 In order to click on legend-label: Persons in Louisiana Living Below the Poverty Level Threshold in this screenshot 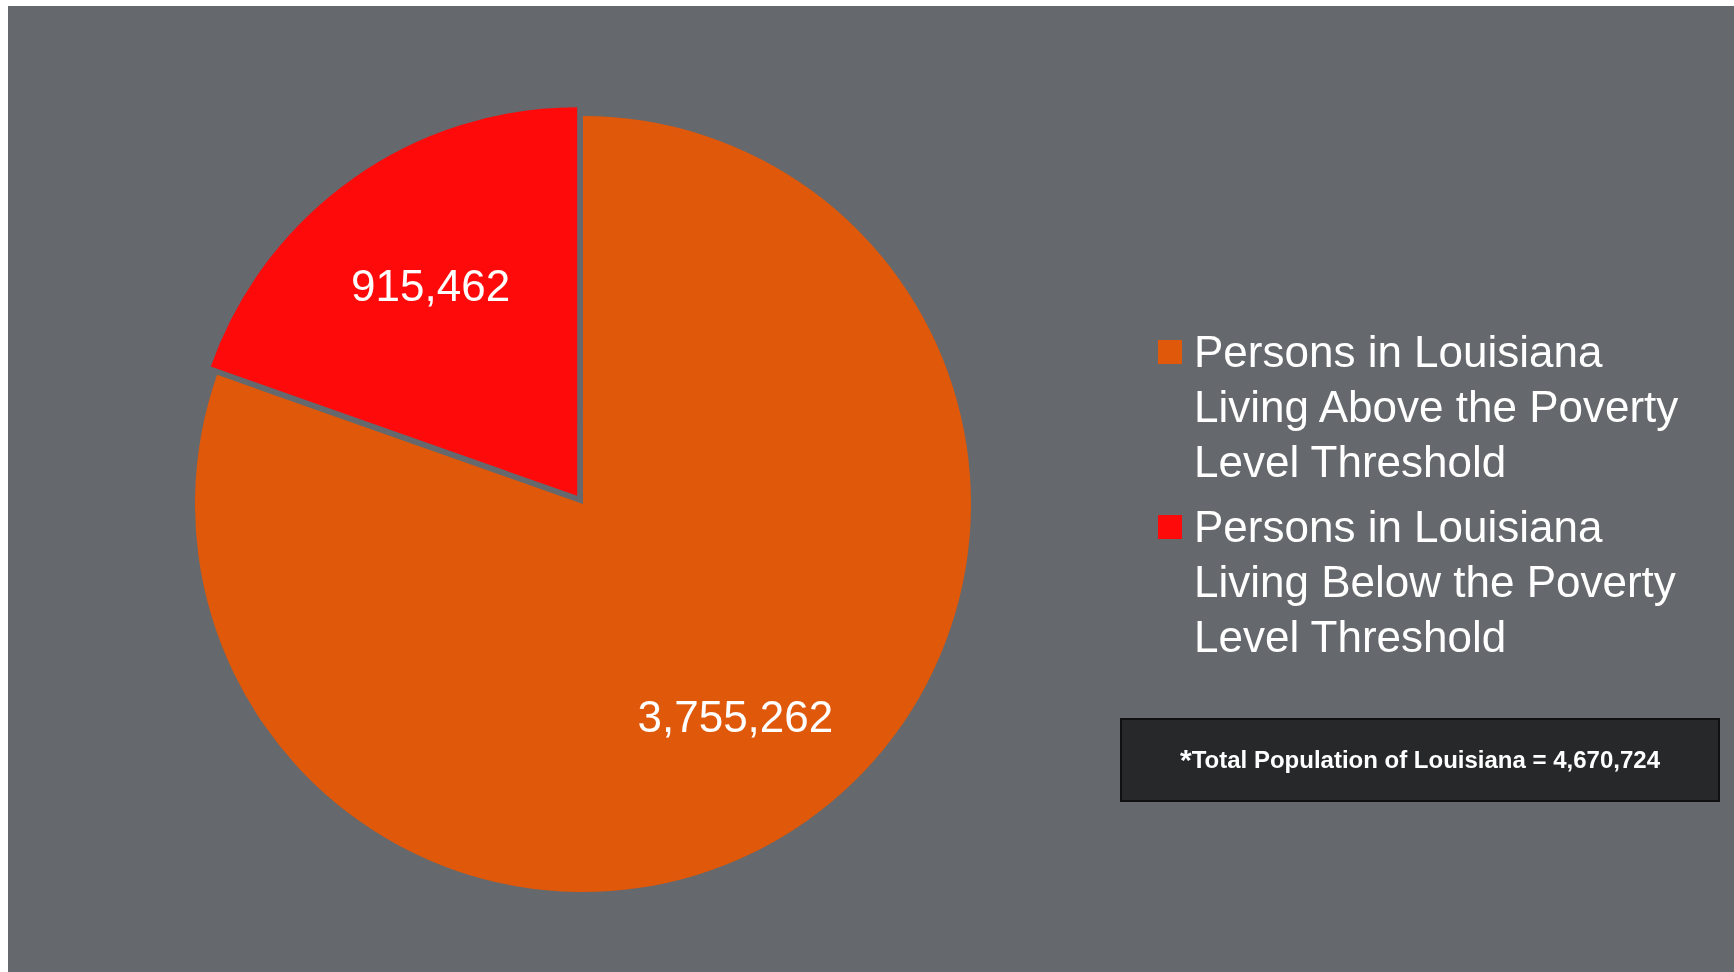, I will do `click(1435, 582)`.